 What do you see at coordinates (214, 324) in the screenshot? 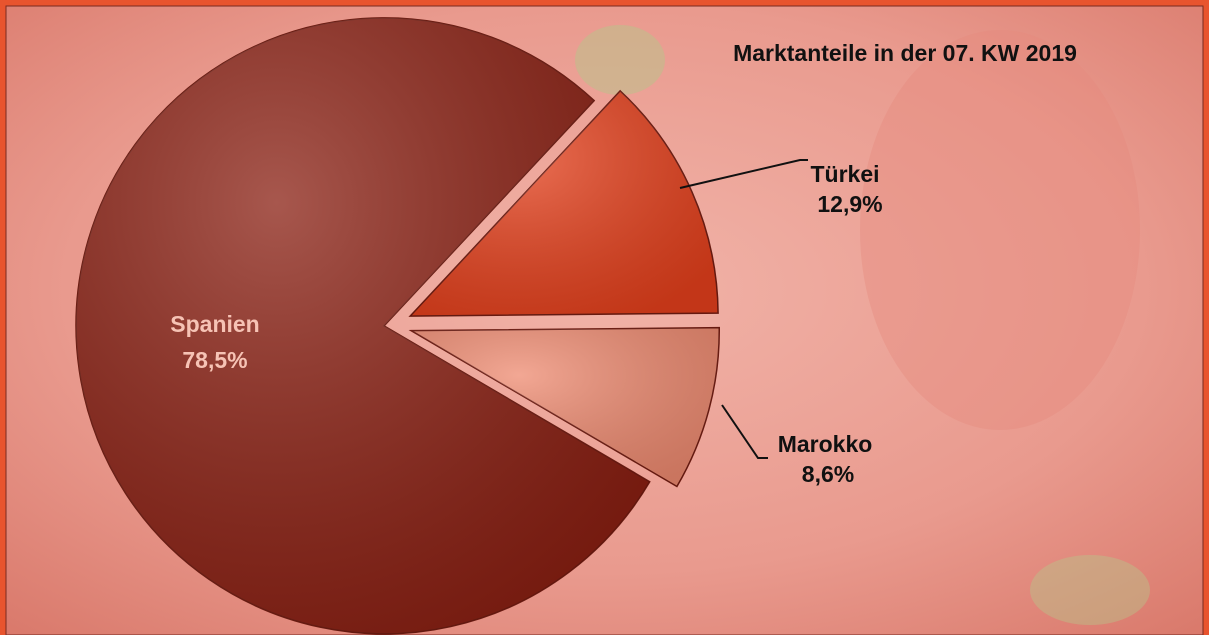
I see `slice-label: Spanien` at bounding box center [214, 324].